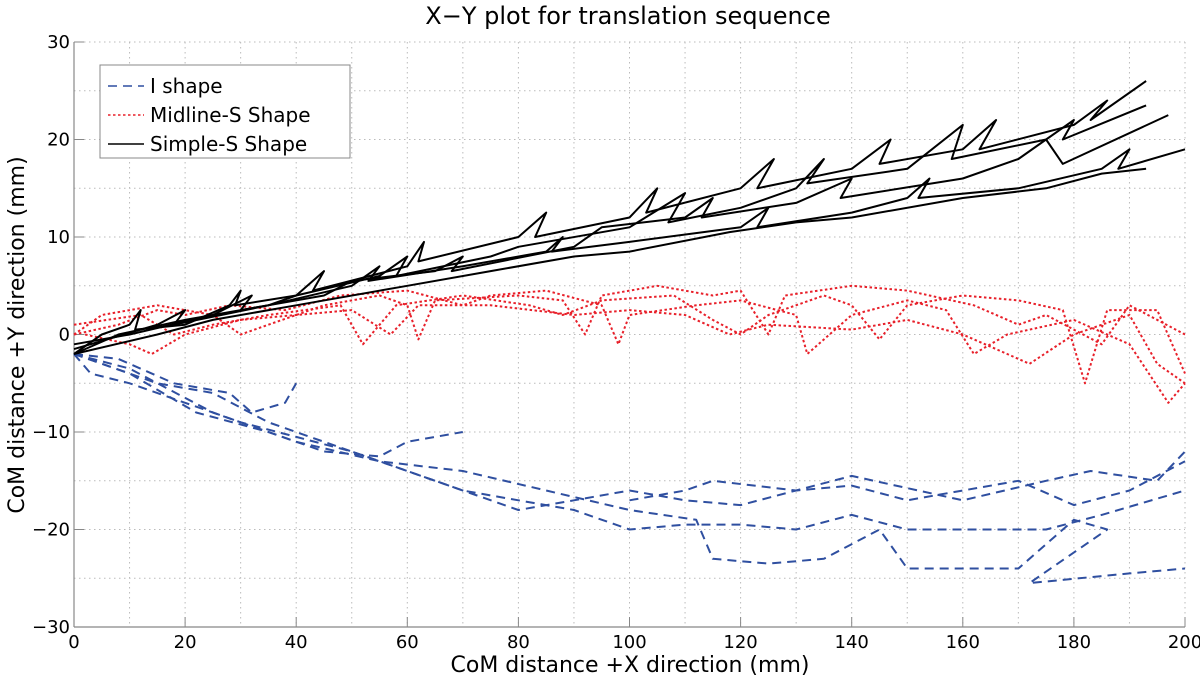  I want to click on x-tick-label: 20, so click(185, 642).